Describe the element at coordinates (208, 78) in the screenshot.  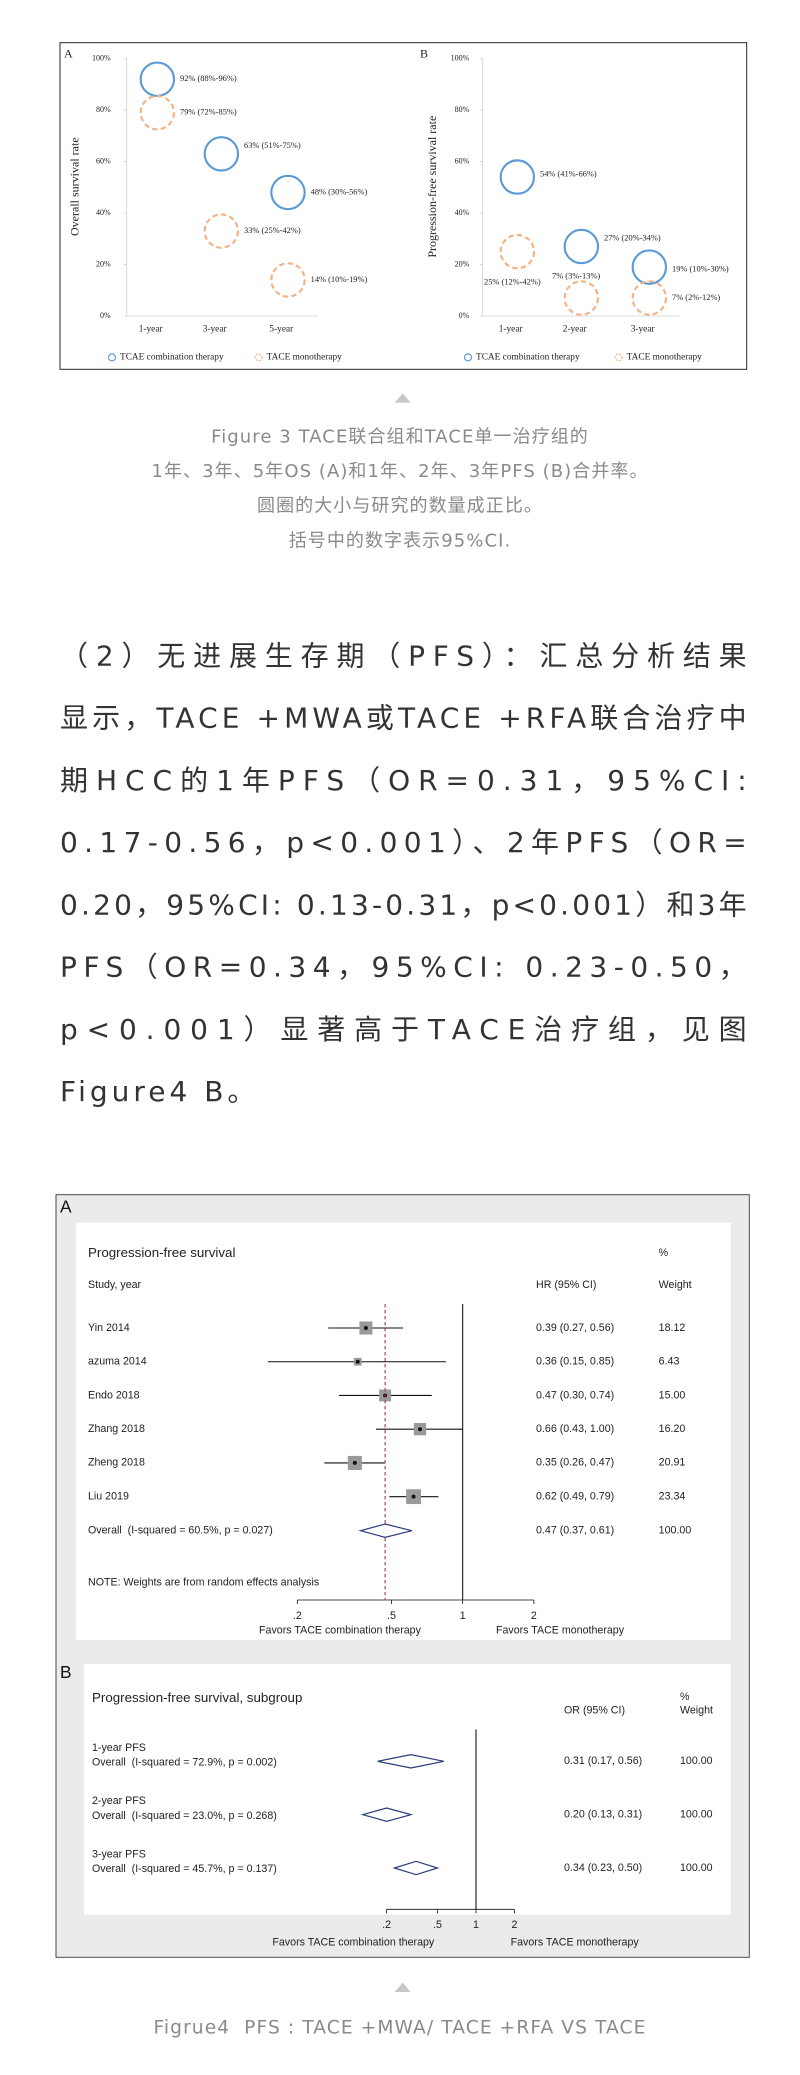
I see `data-label: 92% (88%-96%)` at that location.